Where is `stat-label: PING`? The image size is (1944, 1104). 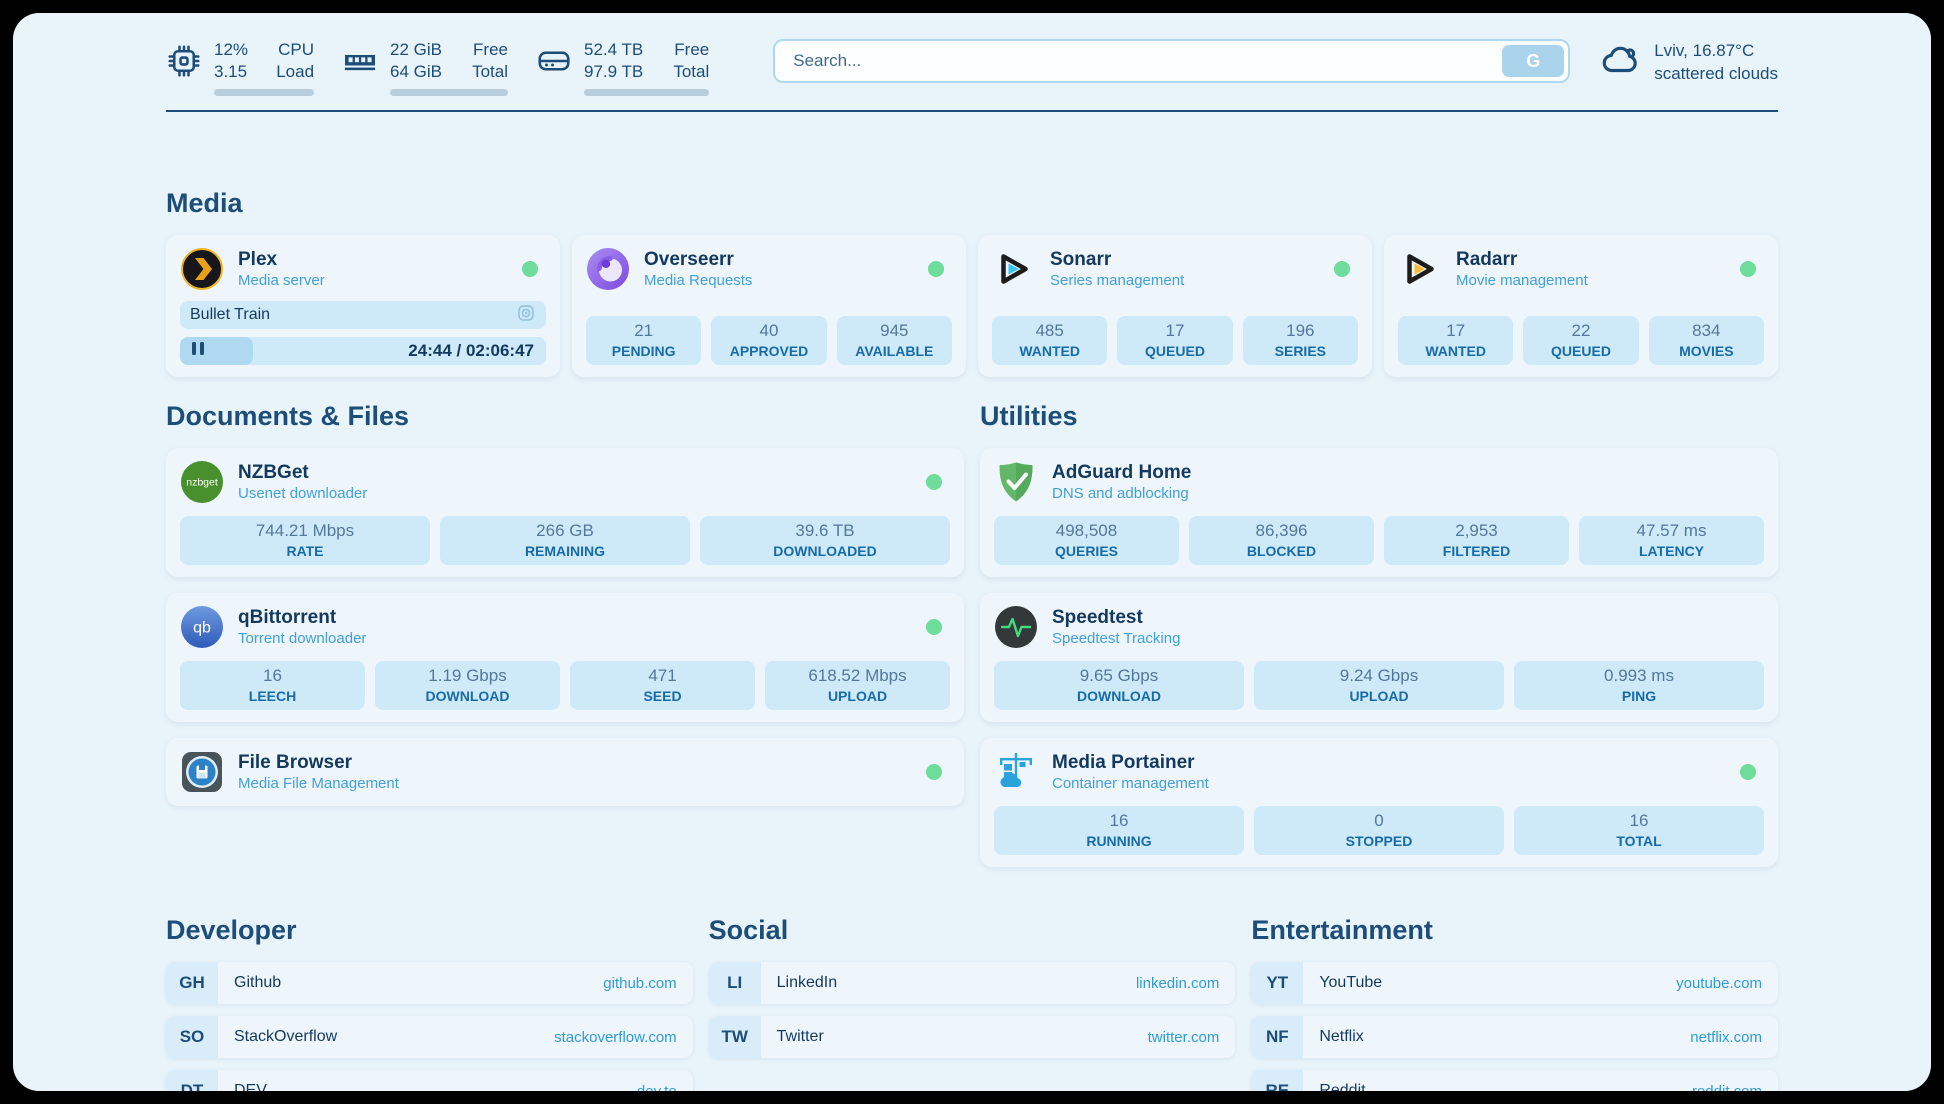 stat-label: PING is located at coordinates (1639, 696).